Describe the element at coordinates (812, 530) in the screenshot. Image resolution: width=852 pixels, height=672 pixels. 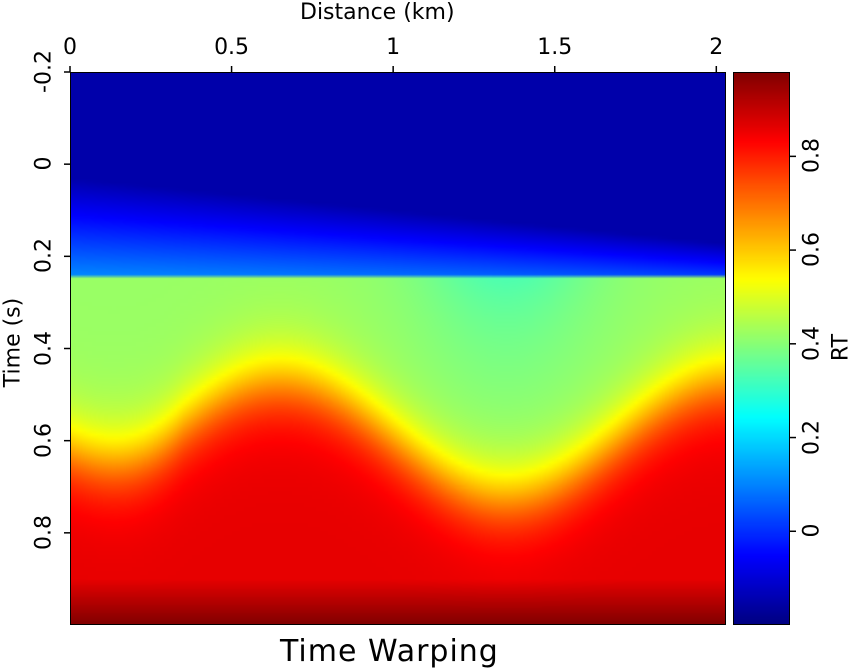
I see `colorbar-tick-label: 0` at that location.